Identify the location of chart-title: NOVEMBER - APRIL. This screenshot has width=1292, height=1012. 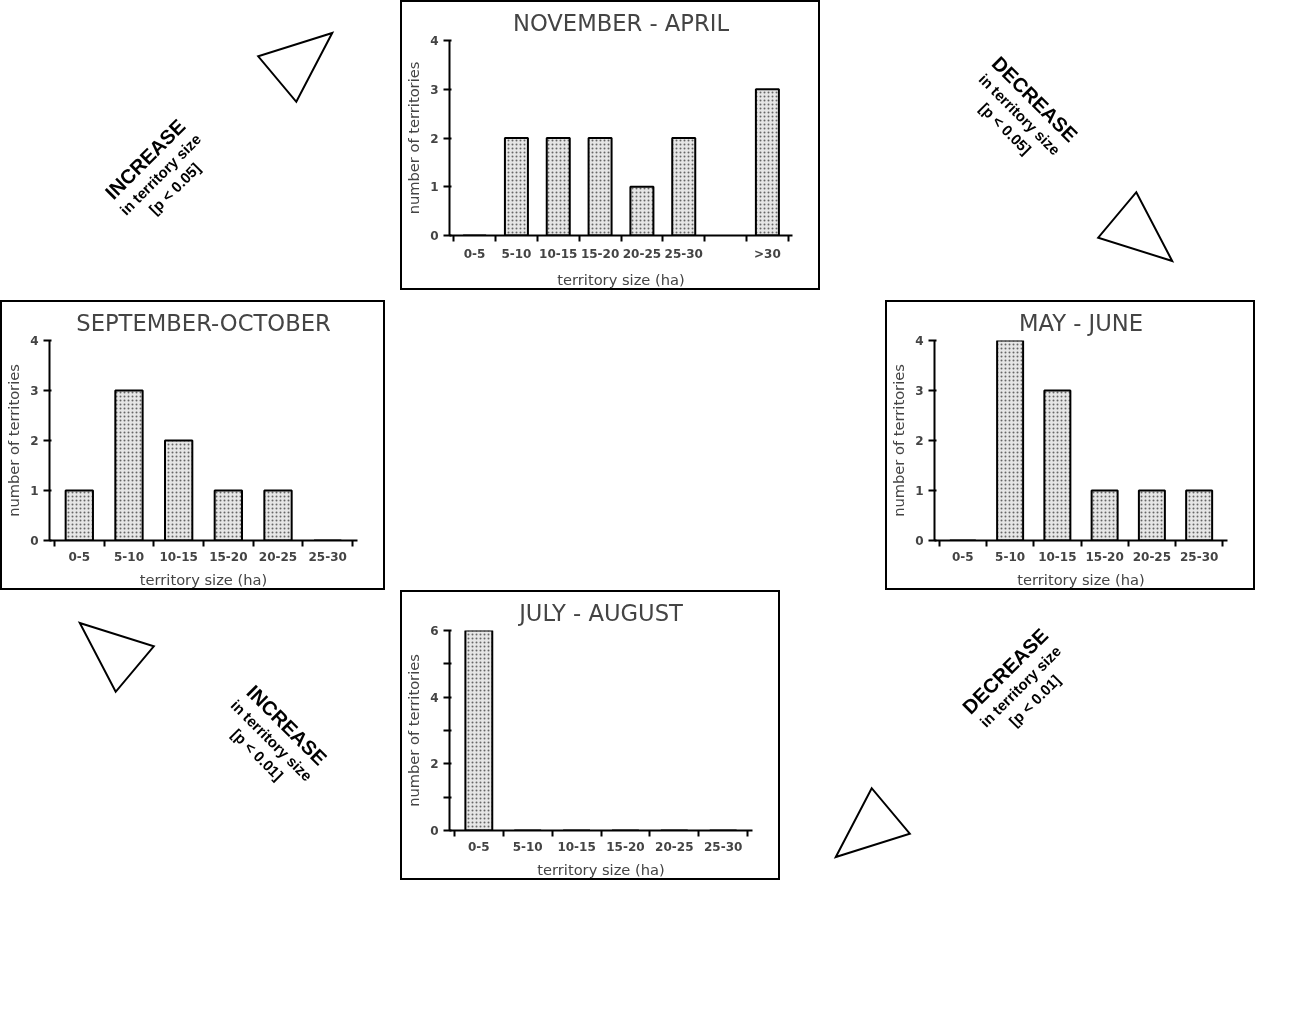
(621, 22).